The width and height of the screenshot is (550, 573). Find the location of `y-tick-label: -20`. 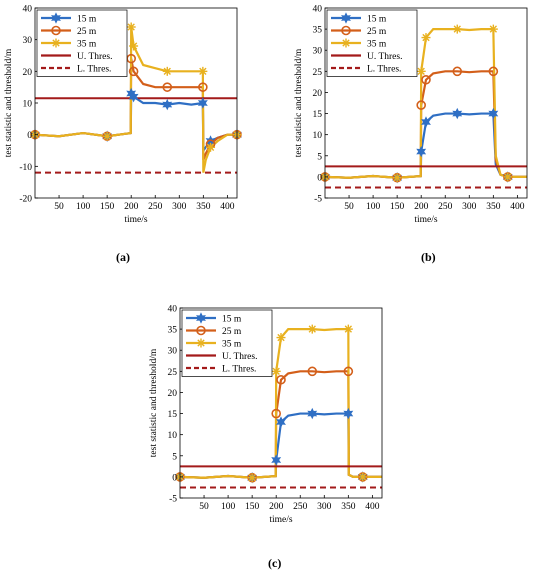

y-tick-label: -20 is located at coordinates (25, 200).